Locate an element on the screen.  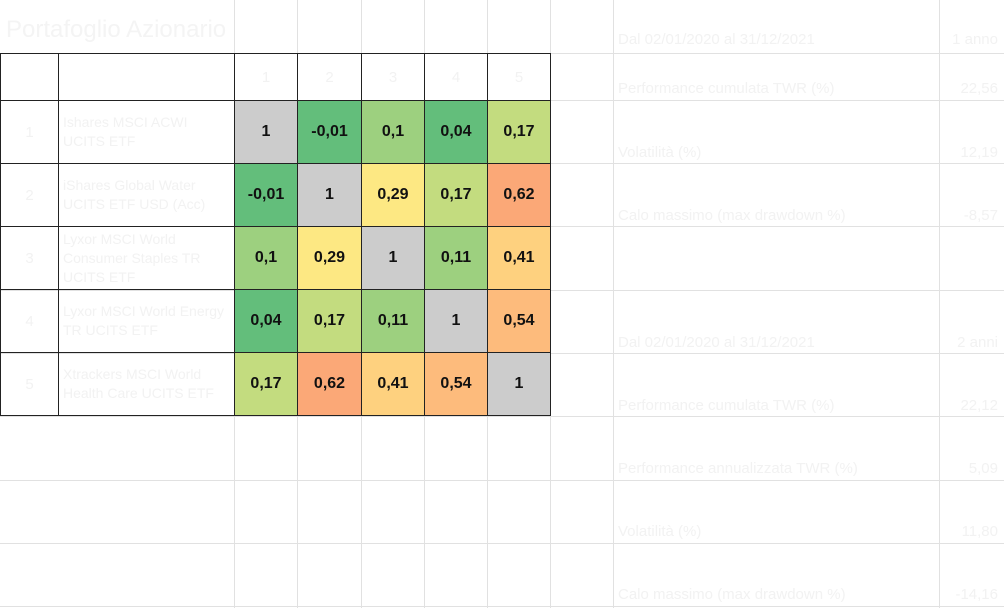
metric-label: Performance annualizzata TWR (%) is located at coordinates (738, 468).